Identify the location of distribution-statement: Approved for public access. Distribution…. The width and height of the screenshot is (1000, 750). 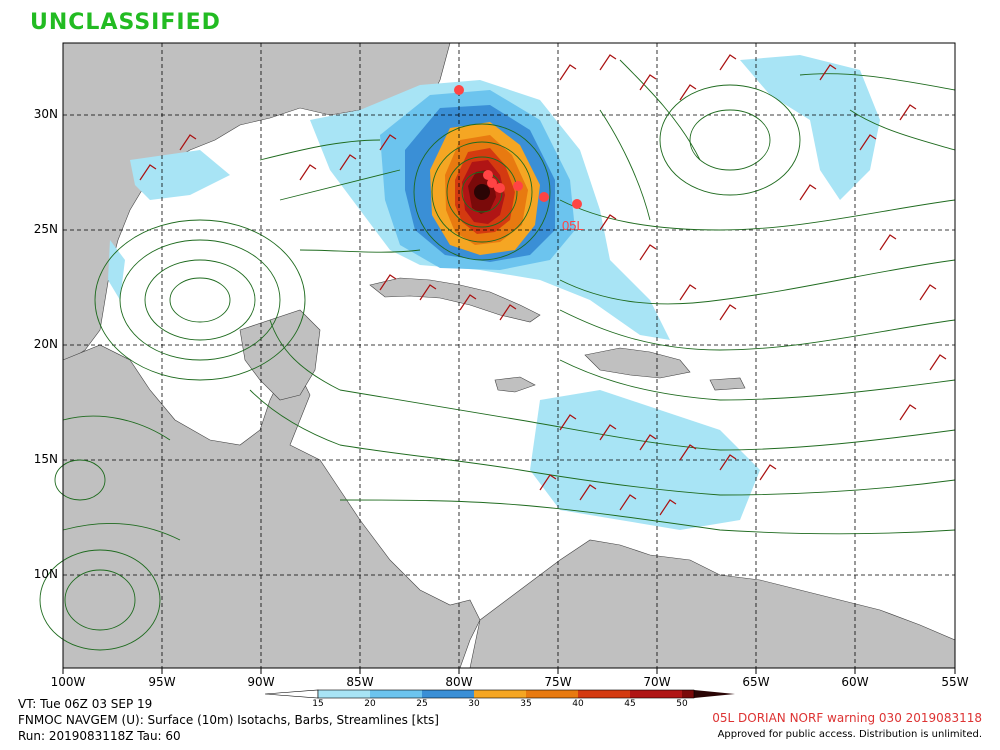
(849, 734).